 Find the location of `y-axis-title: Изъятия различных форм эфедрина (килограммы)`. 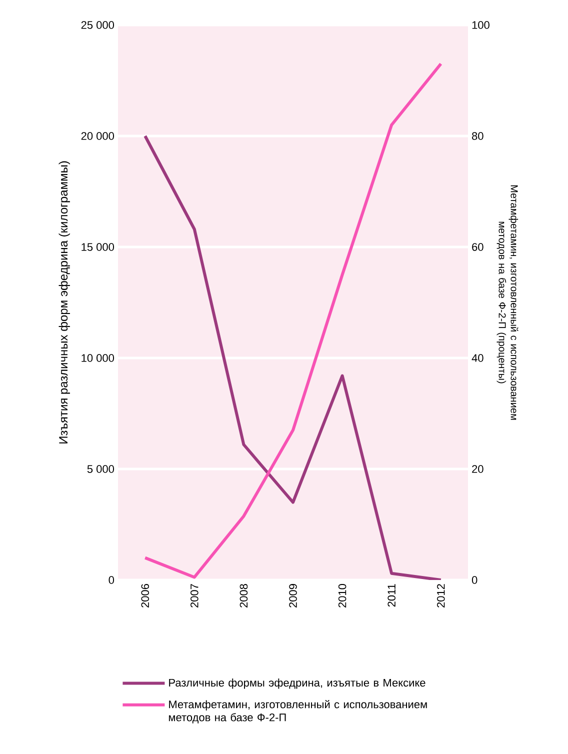

y-axis-title: Изъятия различных форм эфедрина (килограммы) is located at coordinates (64, 302).